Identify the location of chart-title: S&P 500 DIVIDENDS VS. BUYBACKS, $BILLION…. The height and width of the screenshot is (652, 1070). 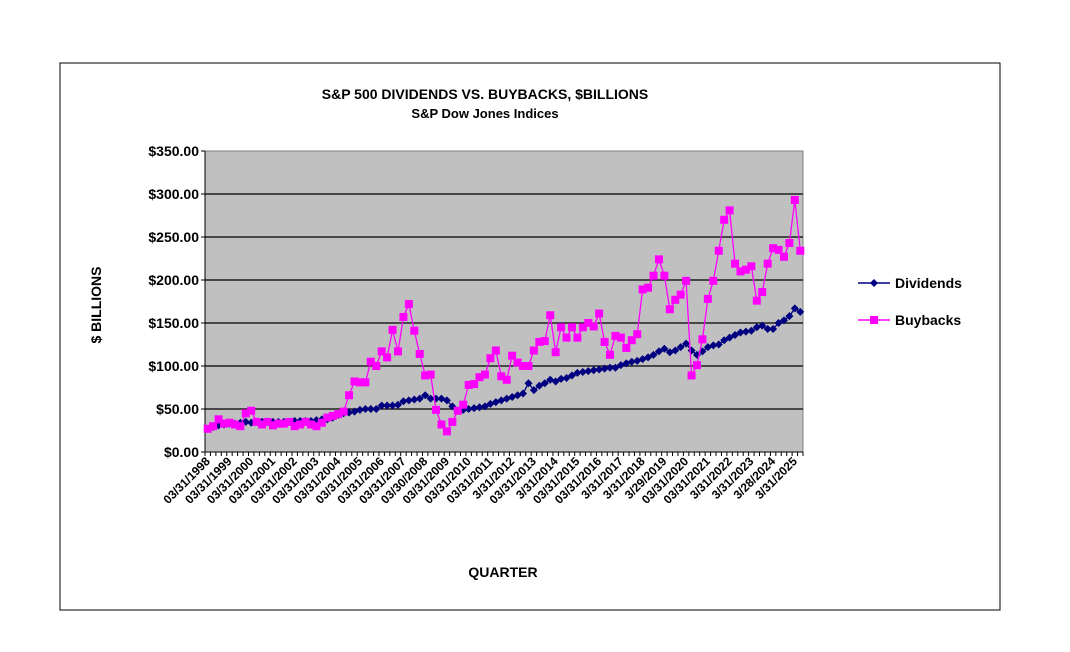
(485, 94).